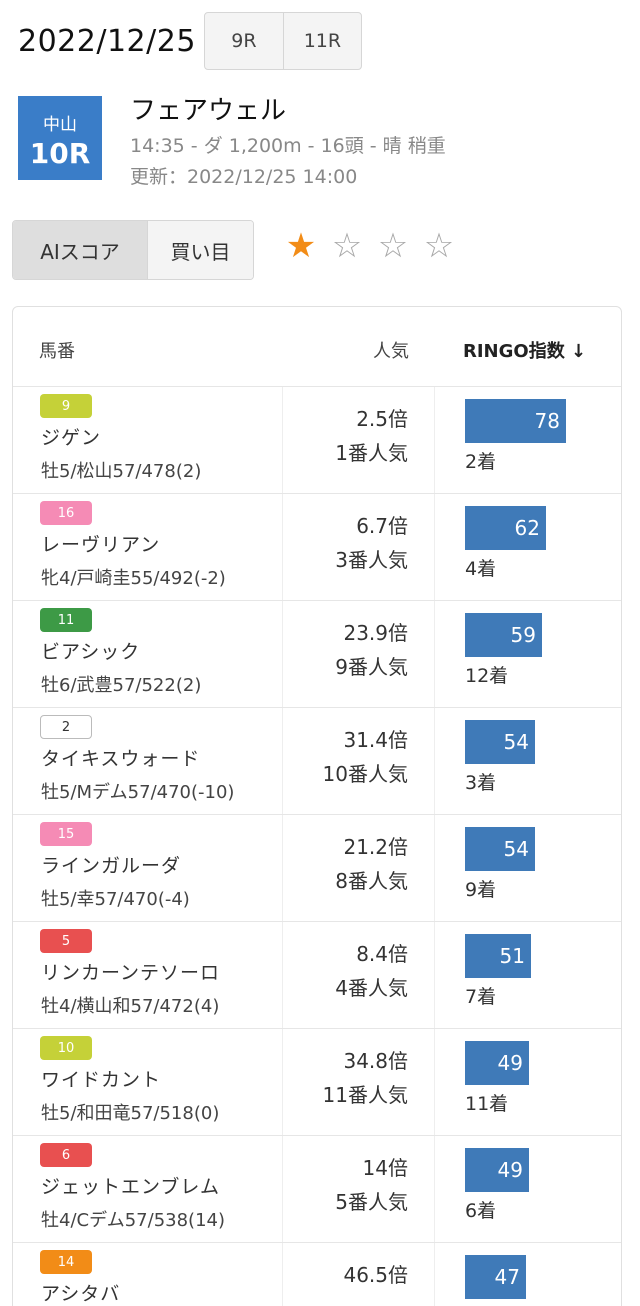  Describe the element at coordinates (515, 421) in the screenshot. I see `ringo-score-bar: 78` at that location.